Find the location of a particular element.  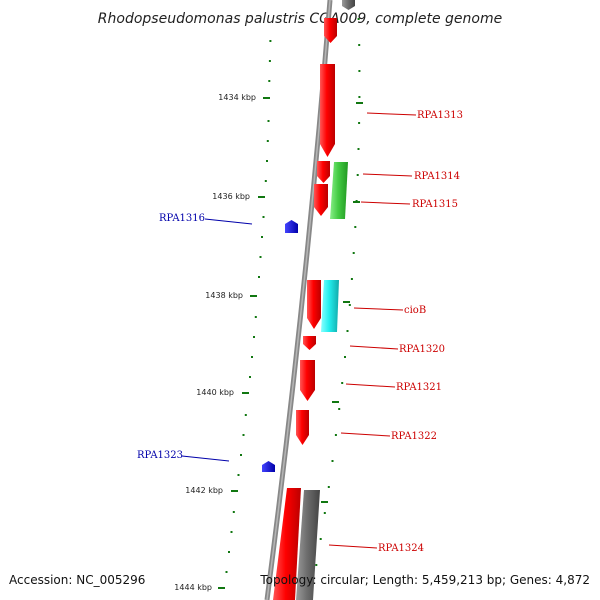

gene-label: RPA1314 is located at coordinates (437, 176).